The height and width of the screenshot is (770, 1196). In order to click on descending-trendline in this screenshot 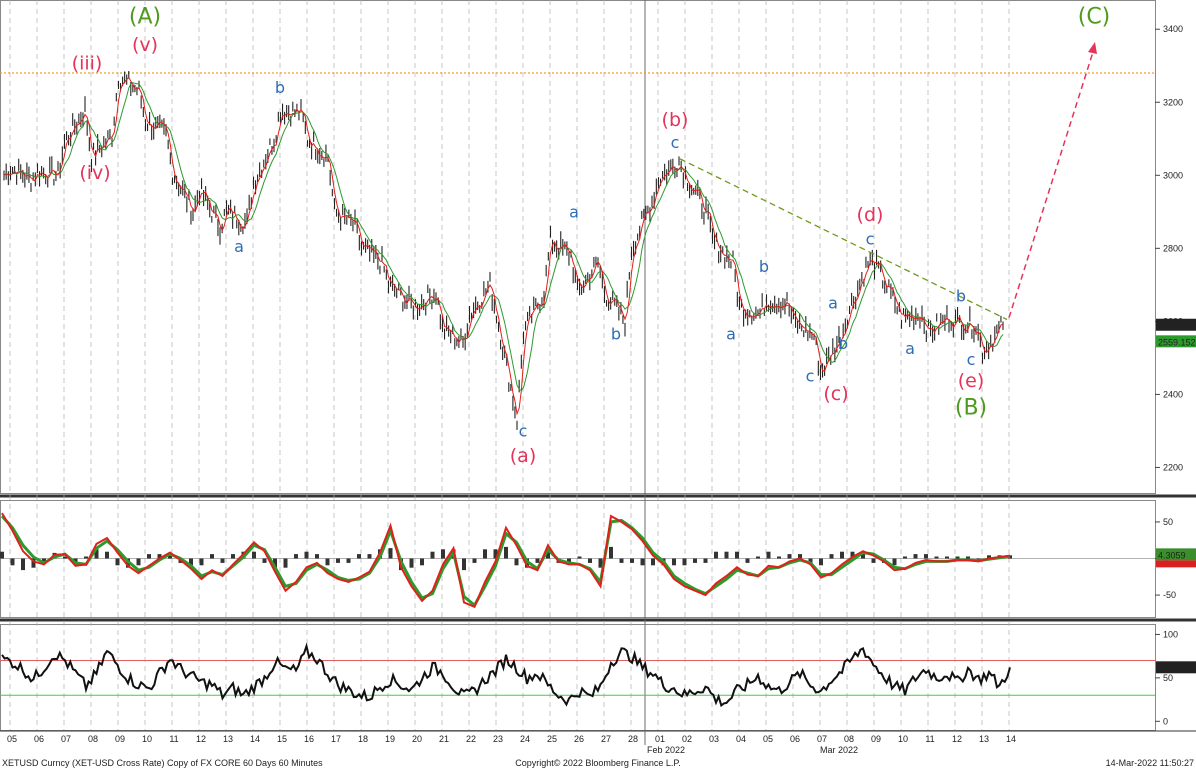, I will do `click(843, 239)`.